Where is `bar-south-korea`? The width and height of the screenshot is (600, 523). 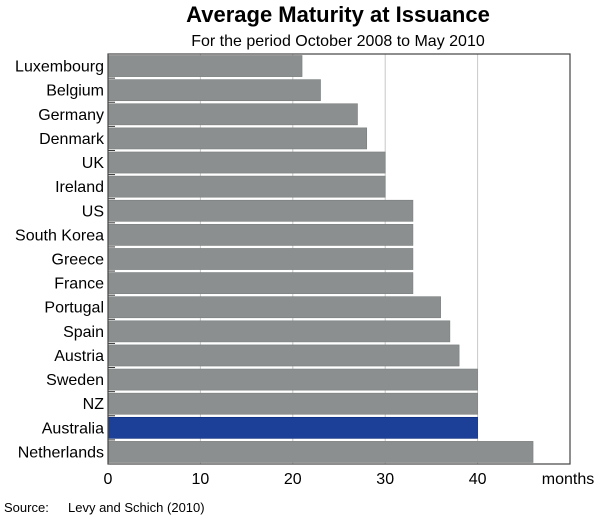
bar-south-korea is located at coordinates (260, 235).